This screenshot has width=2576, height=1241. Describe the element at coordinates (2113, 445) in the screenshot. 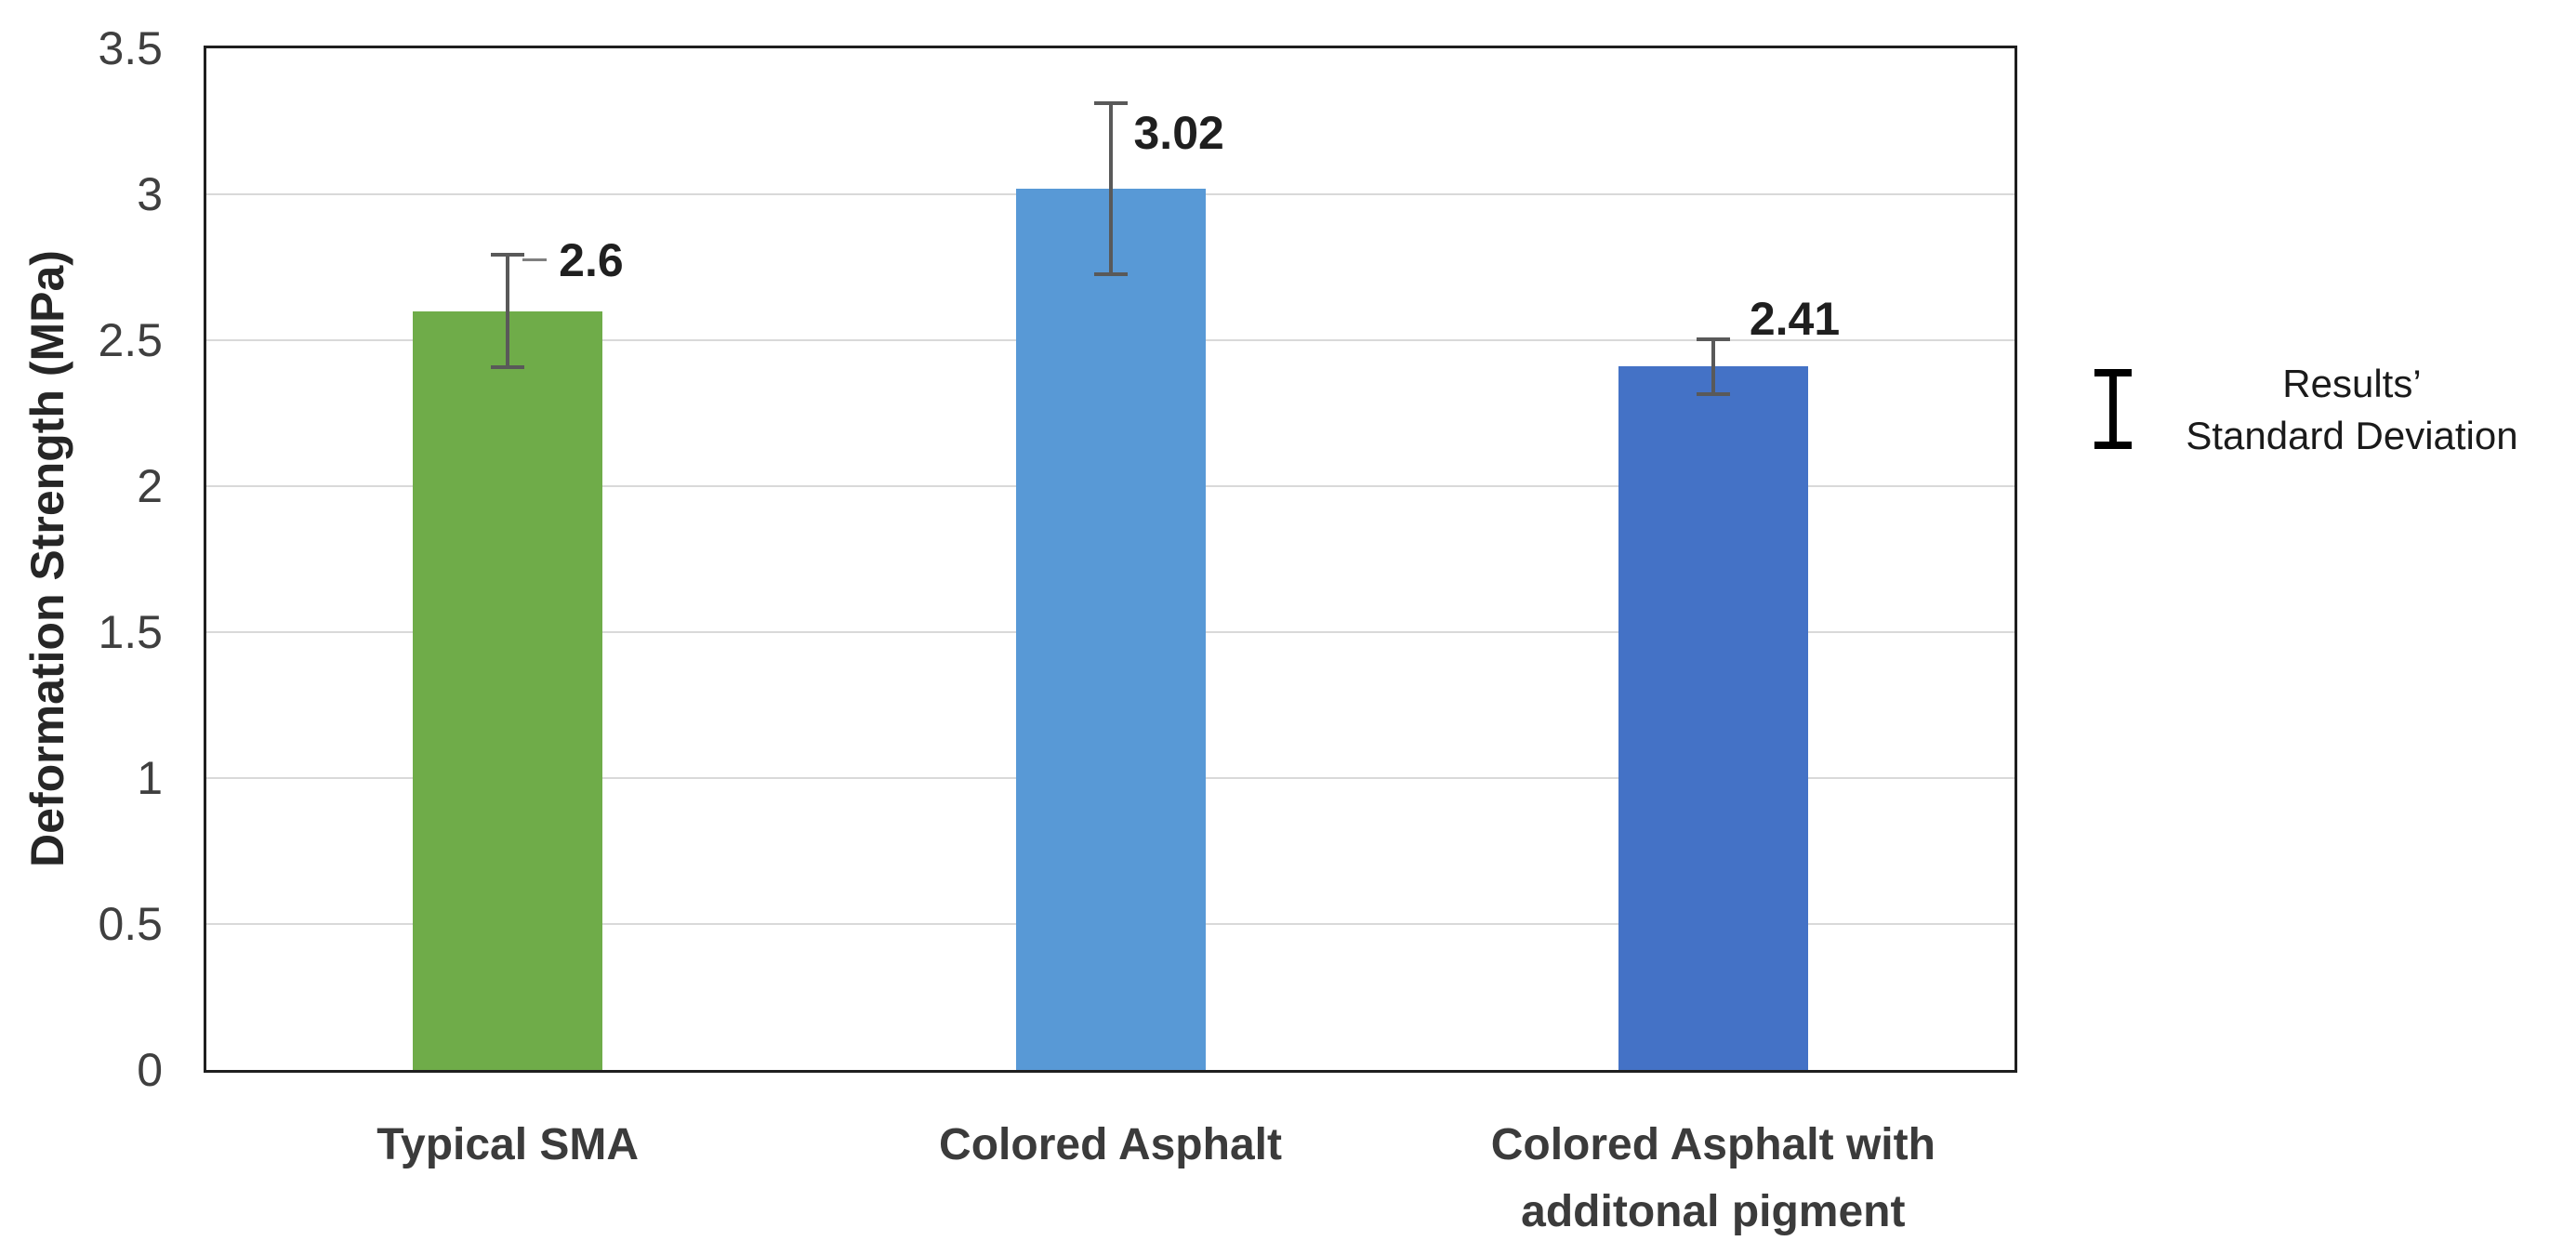

I see `error-bar-icon-bottom-cap` at that location.